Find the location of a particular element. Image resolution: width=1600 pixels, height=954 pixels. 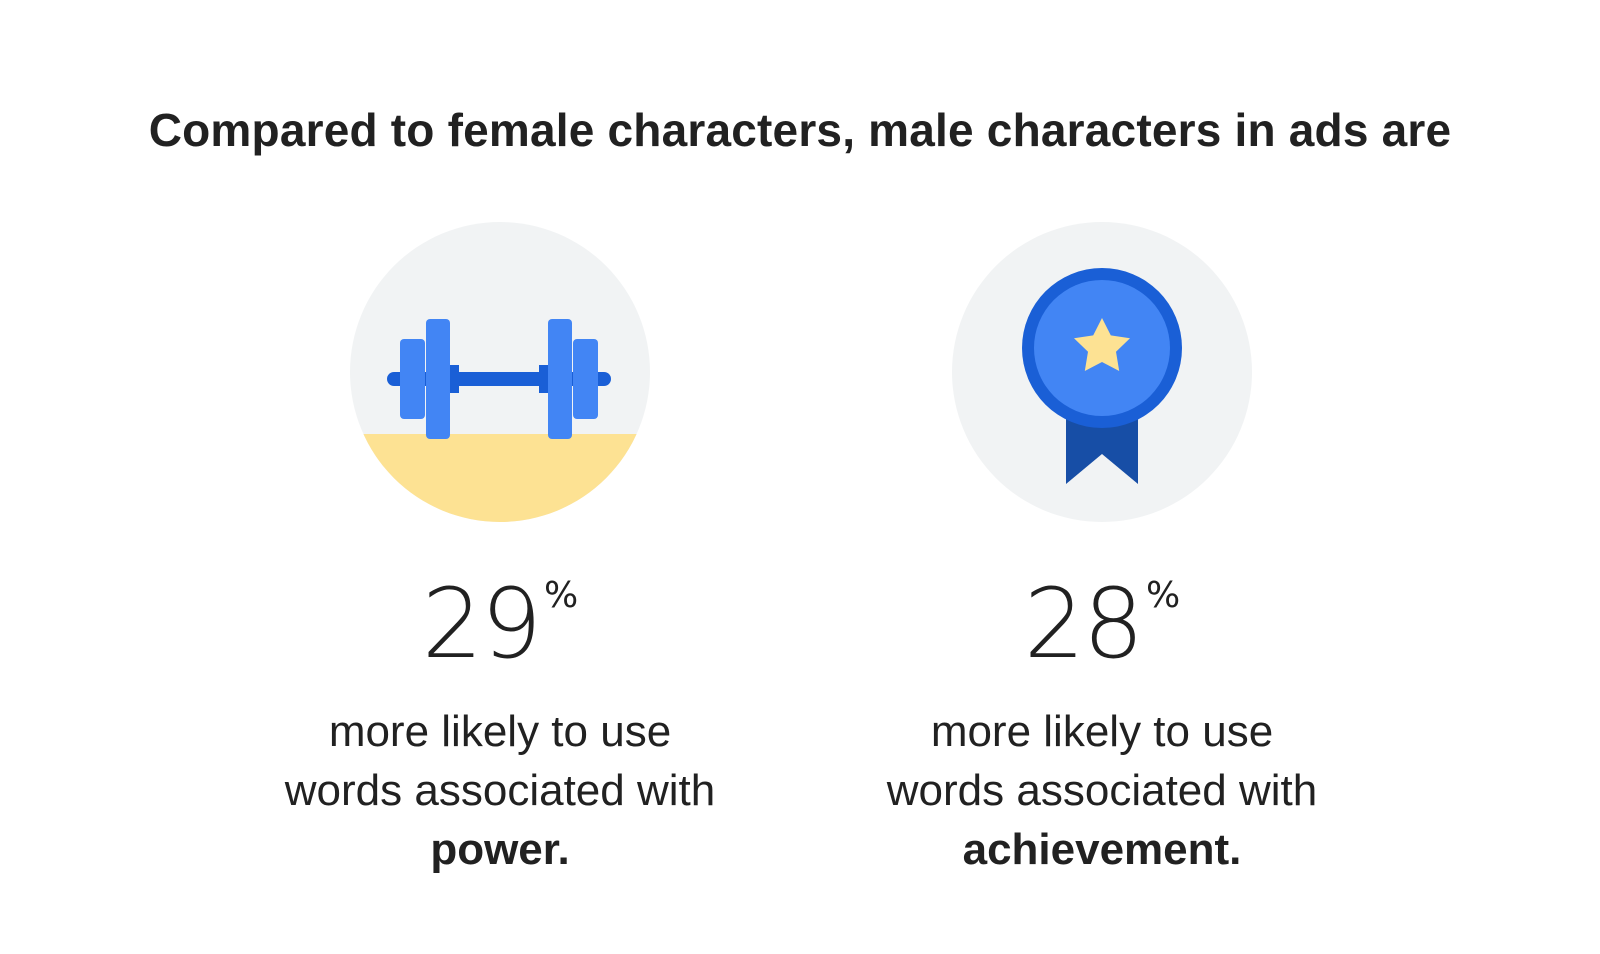

stat-number: 29 is located at coordinates (481, 624).